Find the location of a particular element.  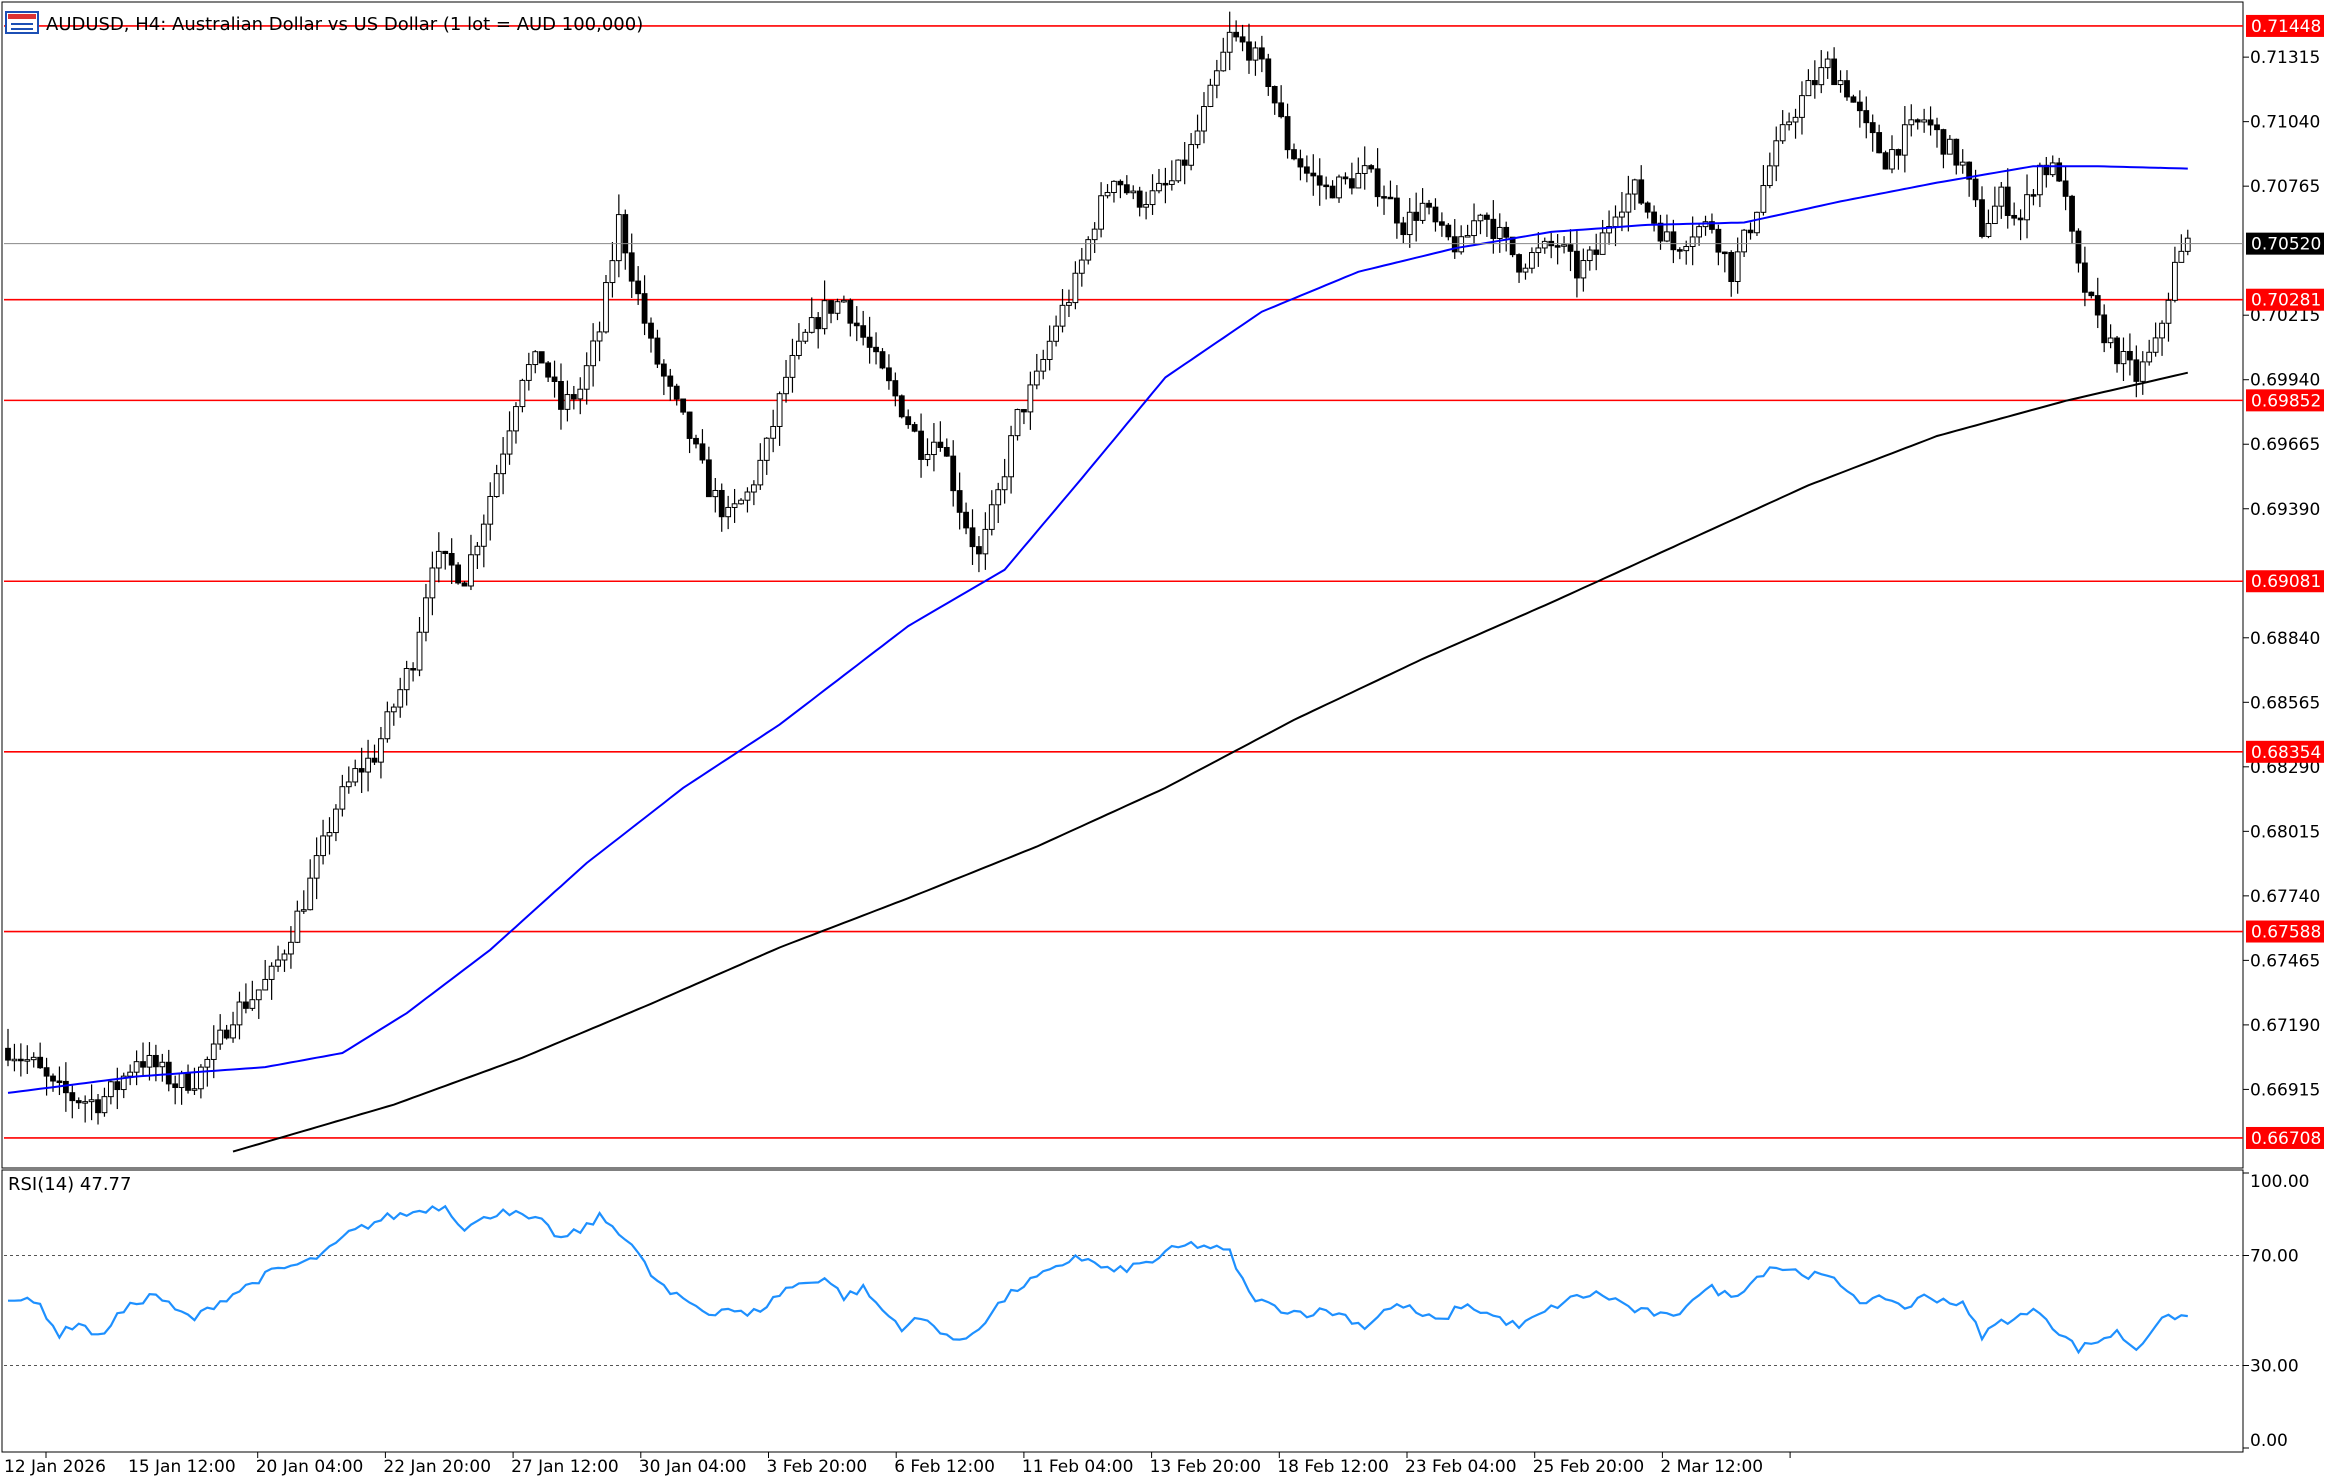

chart-window-icon-bar is located at coordinates (22, 16).